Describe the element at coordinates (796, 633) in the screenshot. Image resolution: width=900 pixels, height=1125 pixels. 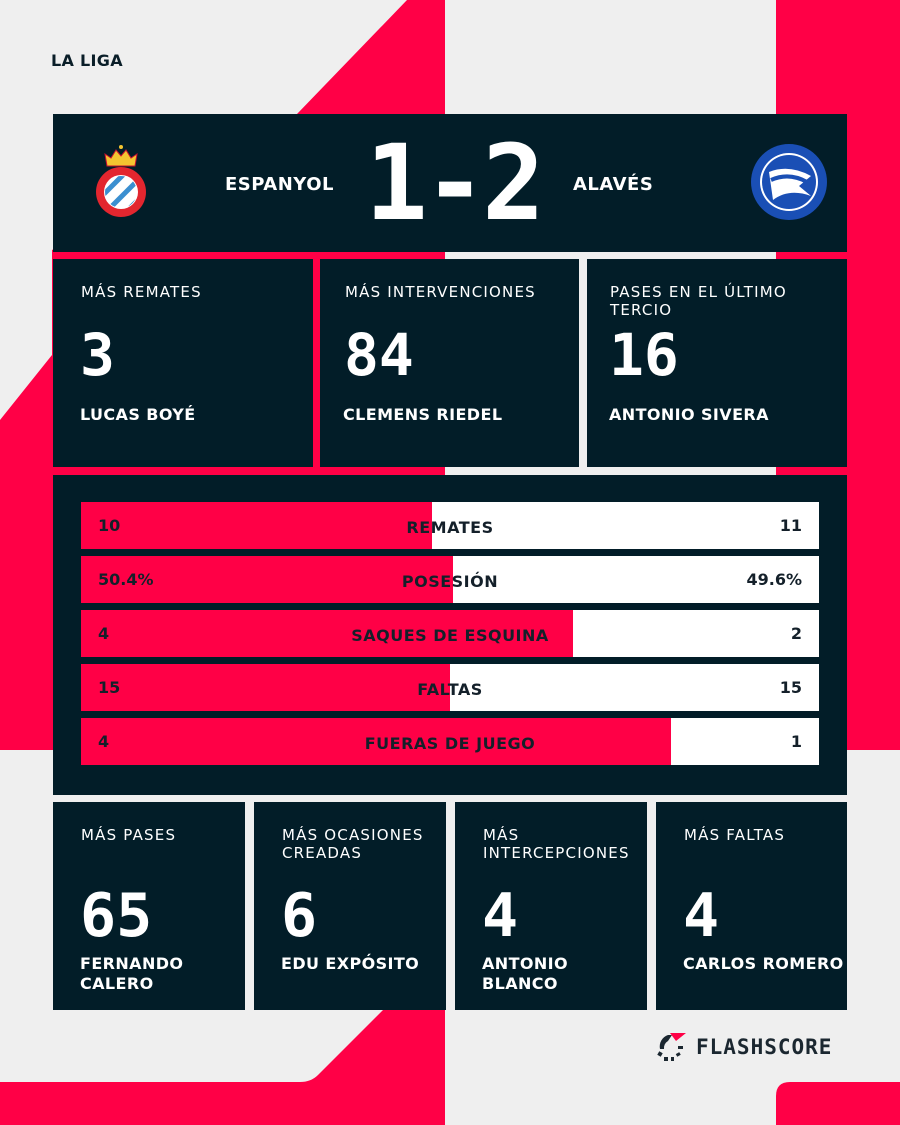
I see `stat-away-value: 2` at that location.